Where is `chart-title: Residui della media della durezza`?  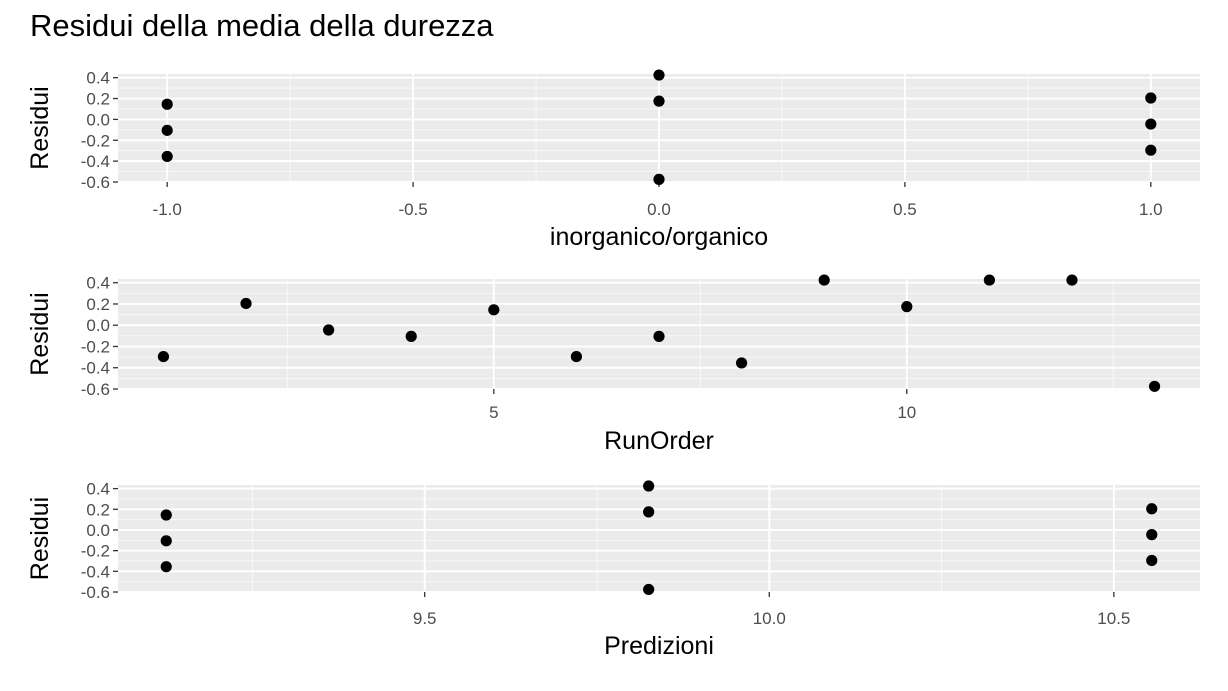 chart-title: Residui della media della durezza is located at coordinates (262, 25).